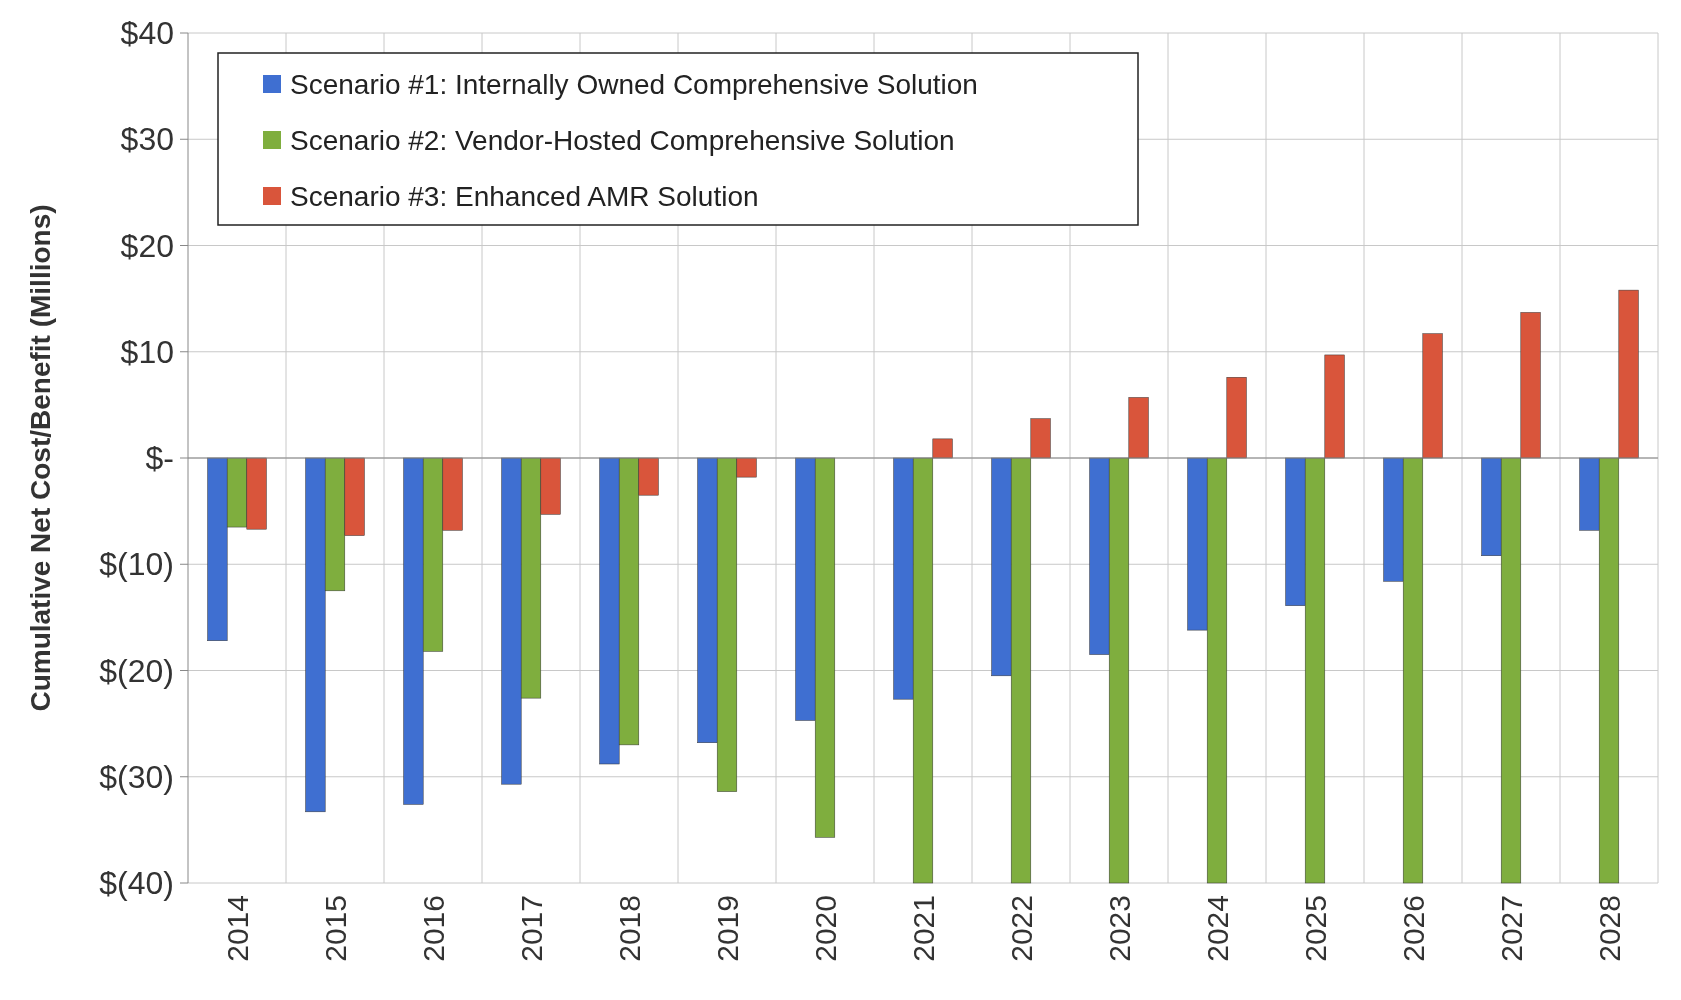 The height and width of the screenshot is (1000, 1681). Describe the element at coordinates (136, 670) in the screenshot. I see `y-tick-label: $(20)` at that location.